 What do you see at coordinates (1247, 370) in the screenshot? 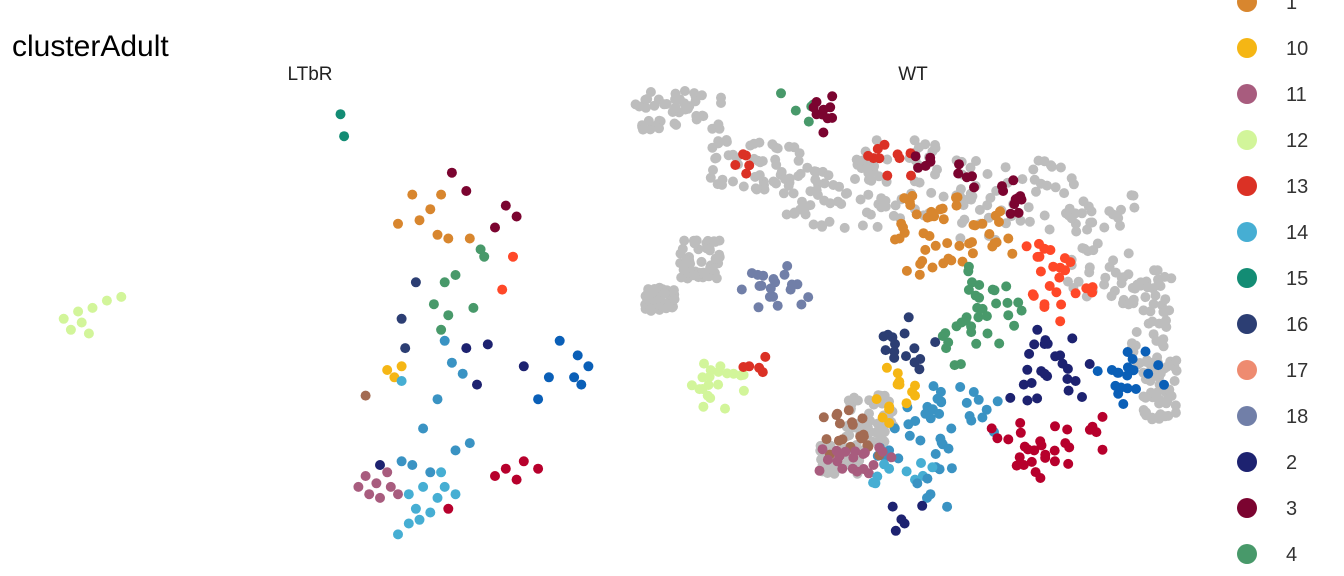
I see `legend-swatch` at bounding box center [1247, 370].